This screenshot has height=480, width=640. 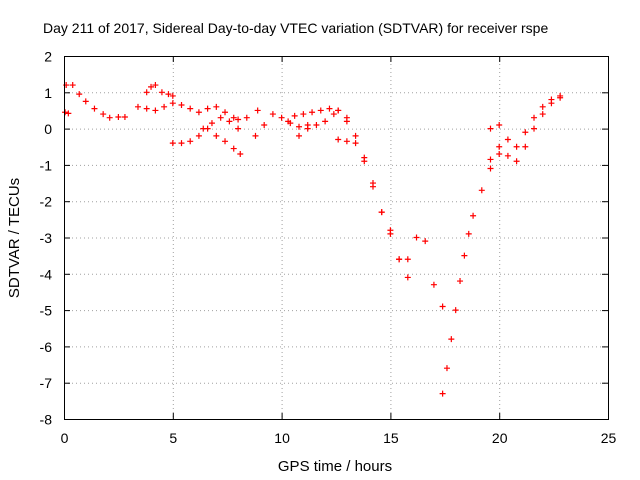 What do you see at coordinates (282, 438) in the screenshot?
I see `x-tick-label: 10` at bounding box center [282, 438].